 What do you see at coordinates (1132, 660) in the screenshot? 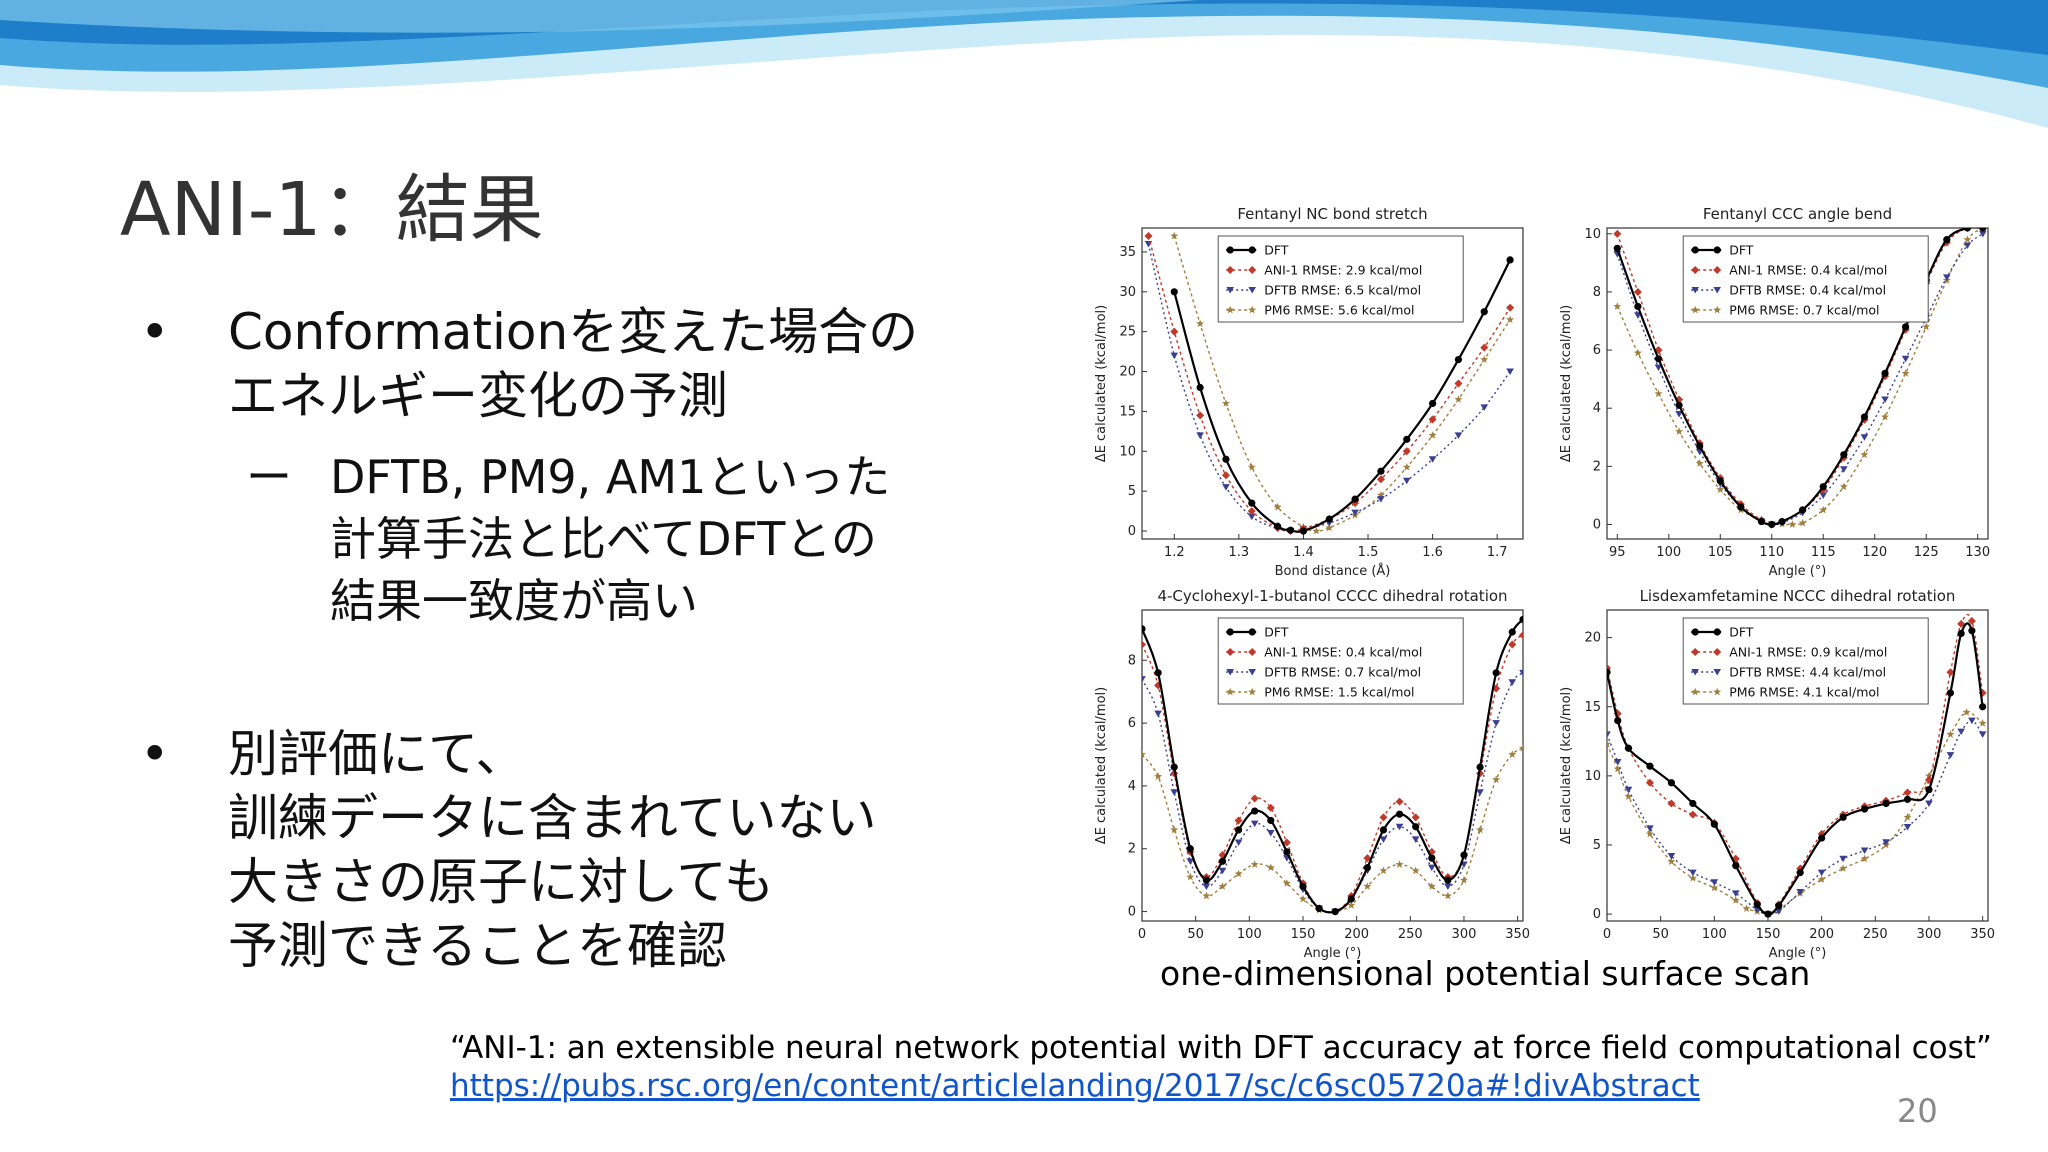
I see `y-tick-label: 8` at bounding box center [1132, 660].